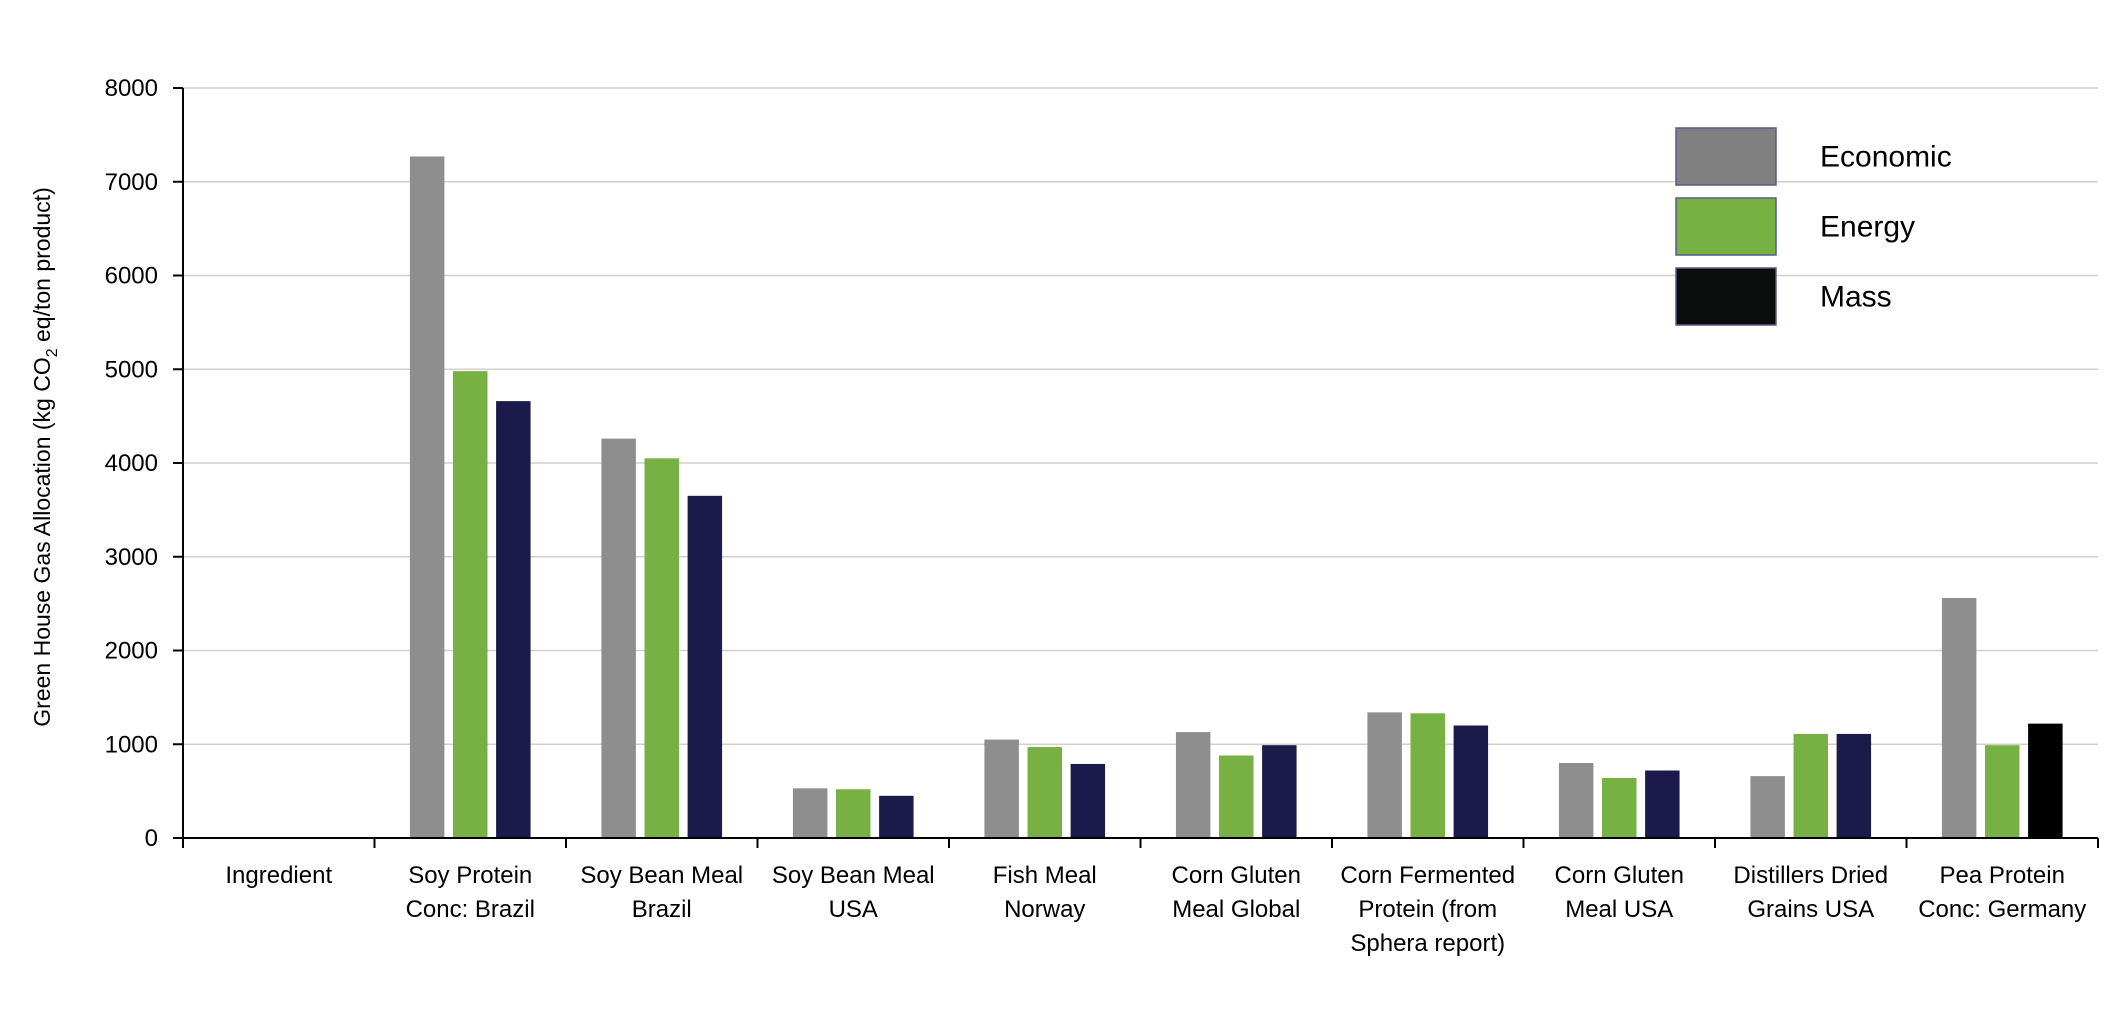  What do you see at coordinates (131, 744) in the screenshot?
I see `y-tick-label: 1000` at bounding box center [131, 744].